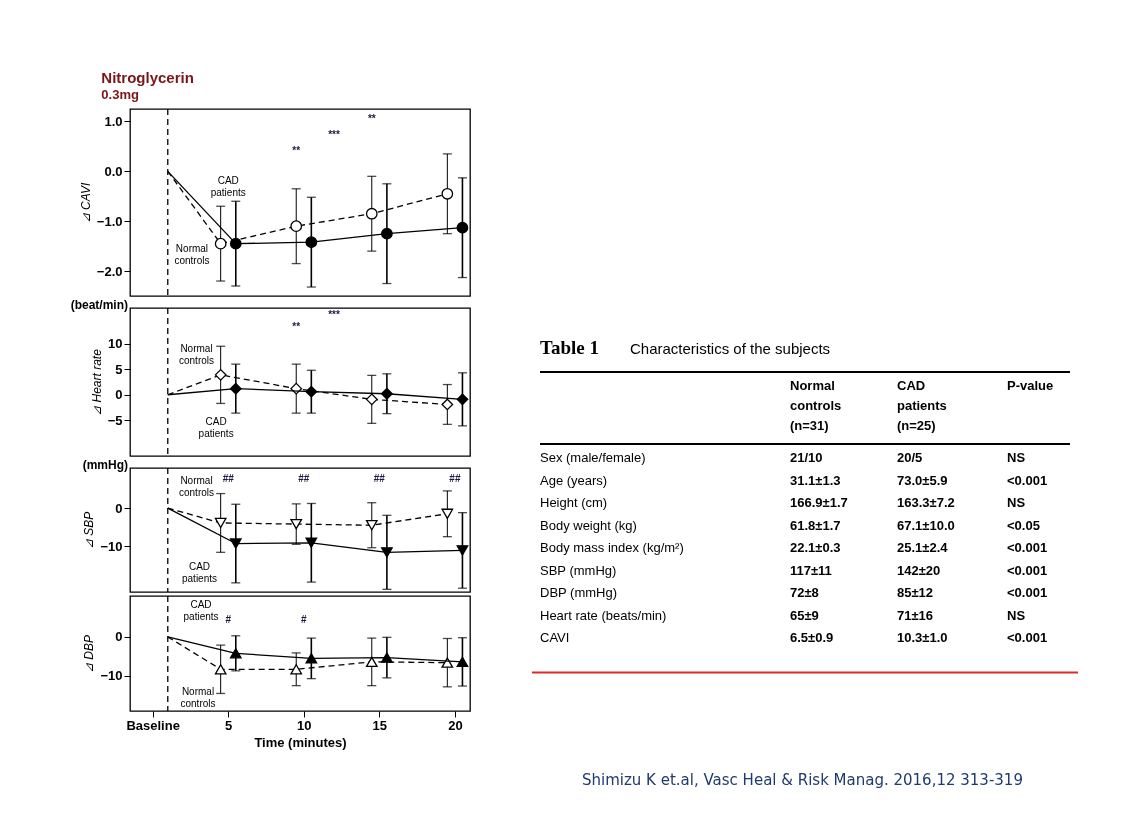 The image size is (1127, 832). Describe the element at coordinates (922, 547) in the screenshot. I see `text: 25.1±2.4` at that location.